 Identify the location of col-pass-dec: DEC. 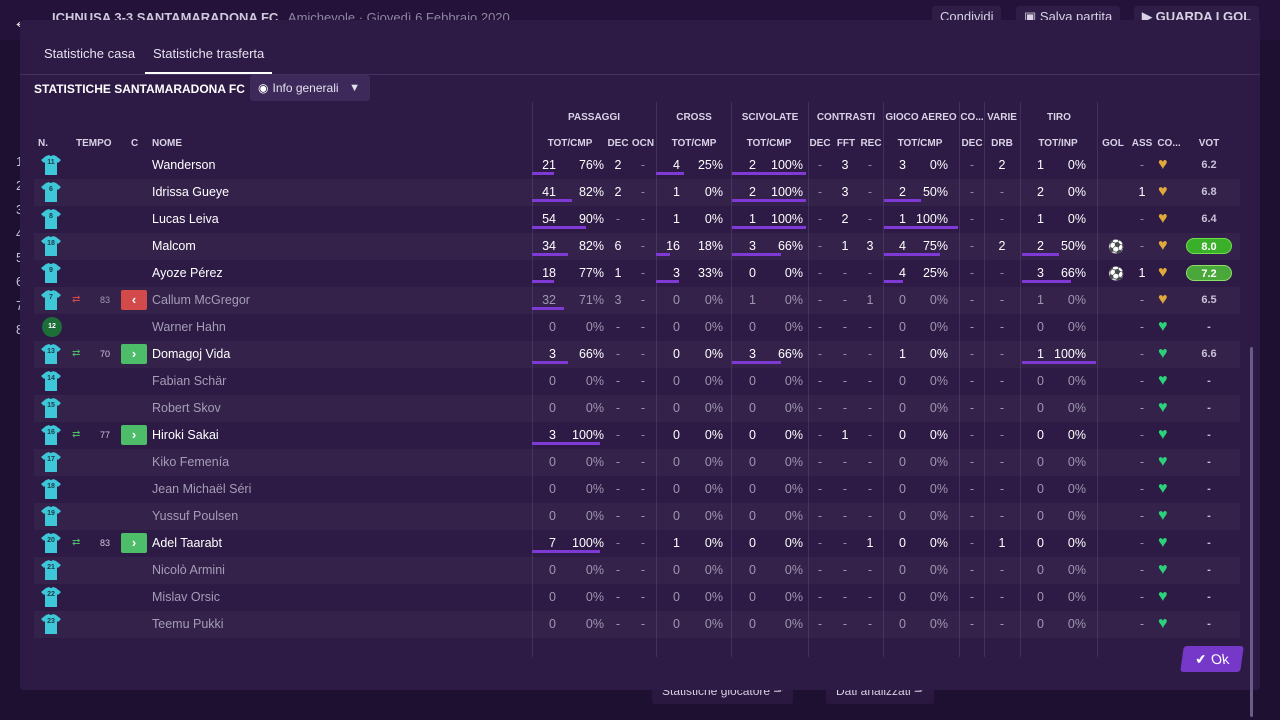
(618, 143).